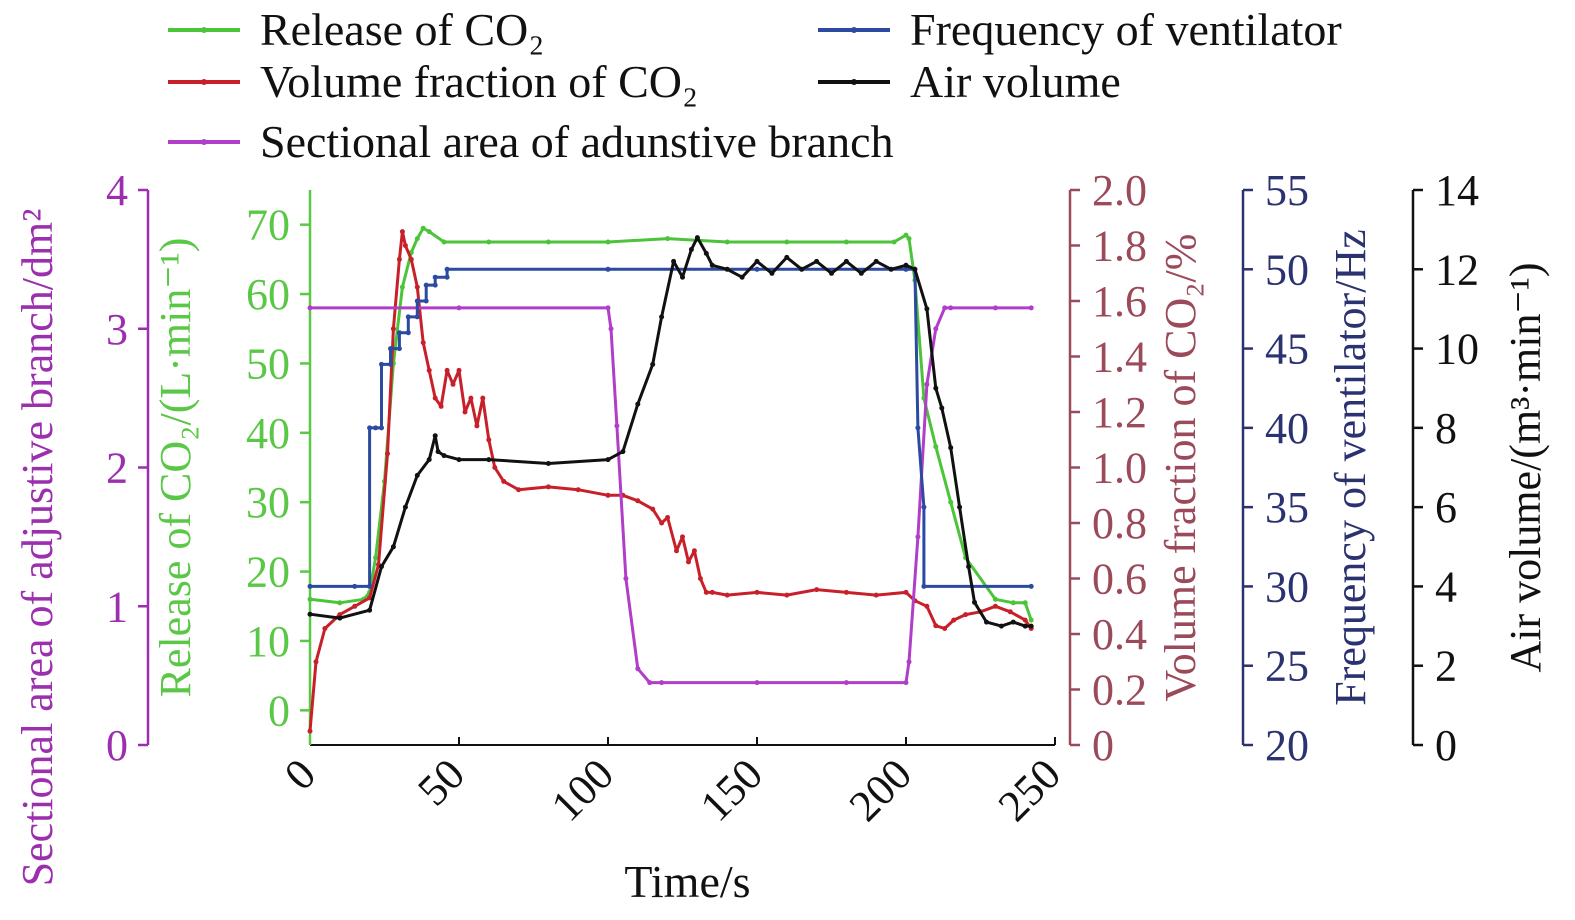 The height and width of the screenshot is (920, 1575). What do you see at coordinates (1287, 190) in the screenshot?
I see `y-tick-label-freq: 55` at bounding box center [1287, 190].